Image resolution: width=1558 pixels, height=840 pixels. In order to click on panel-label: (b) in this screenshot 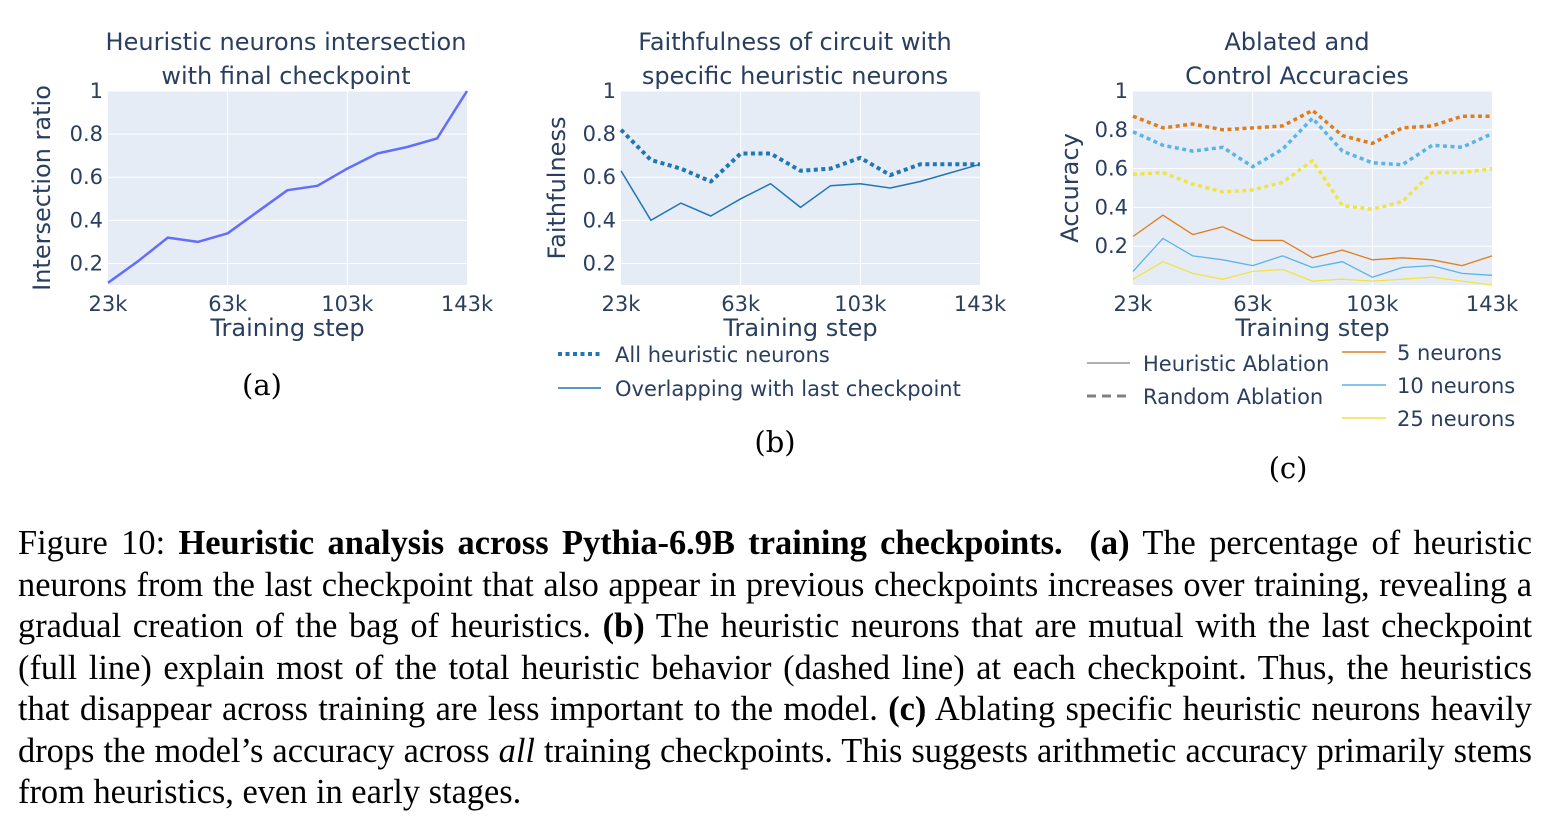, I will do `click(774, 442)`.